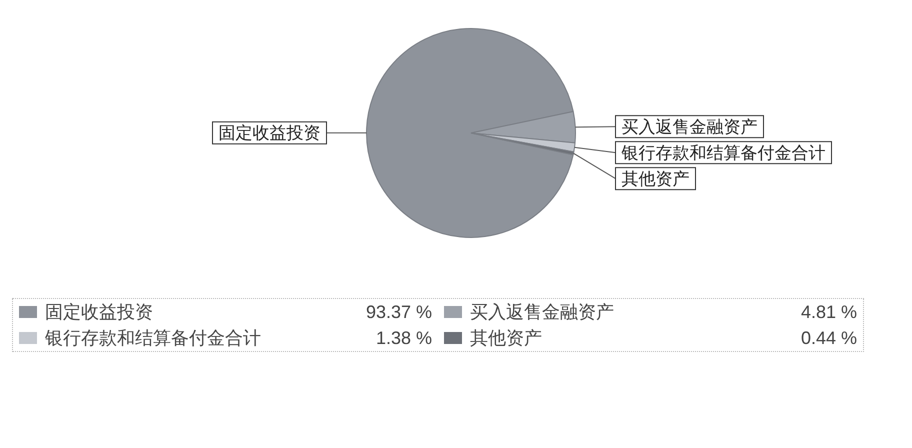 This screenshot has width=912, height=448. Describe the element at coordinates (399, 312) in the screenshot. I see `data-label: 93.37 %` at that location.